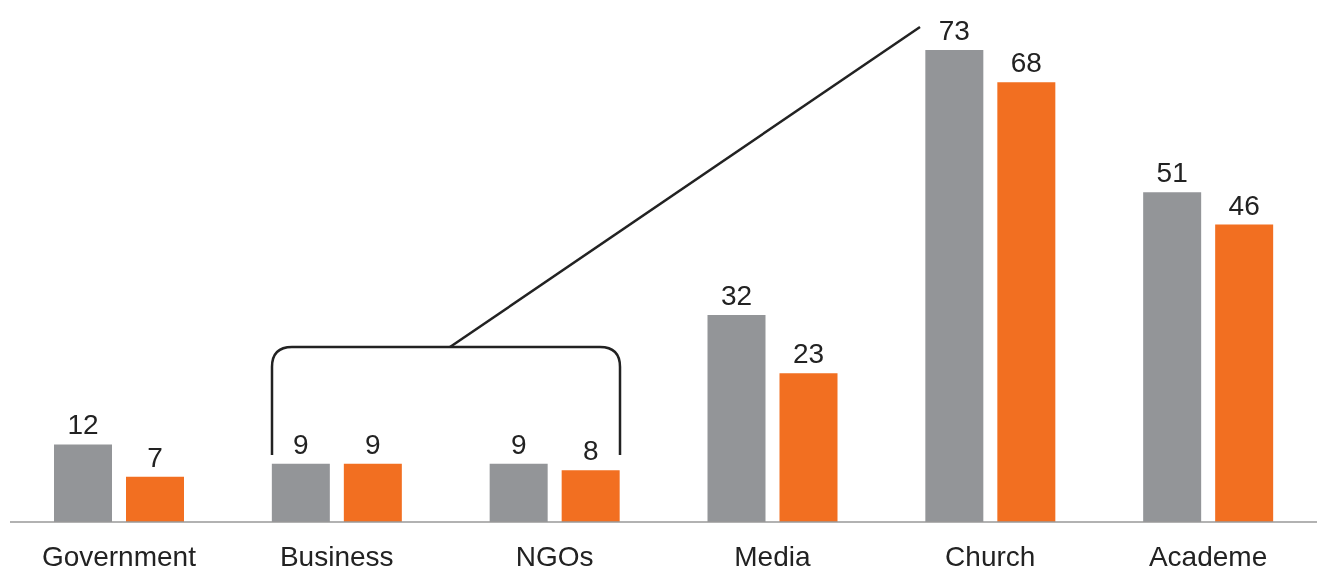 The width and height of the screenshot is (1317, 584). I want to click on data-label: 51, so click(1172, 173).